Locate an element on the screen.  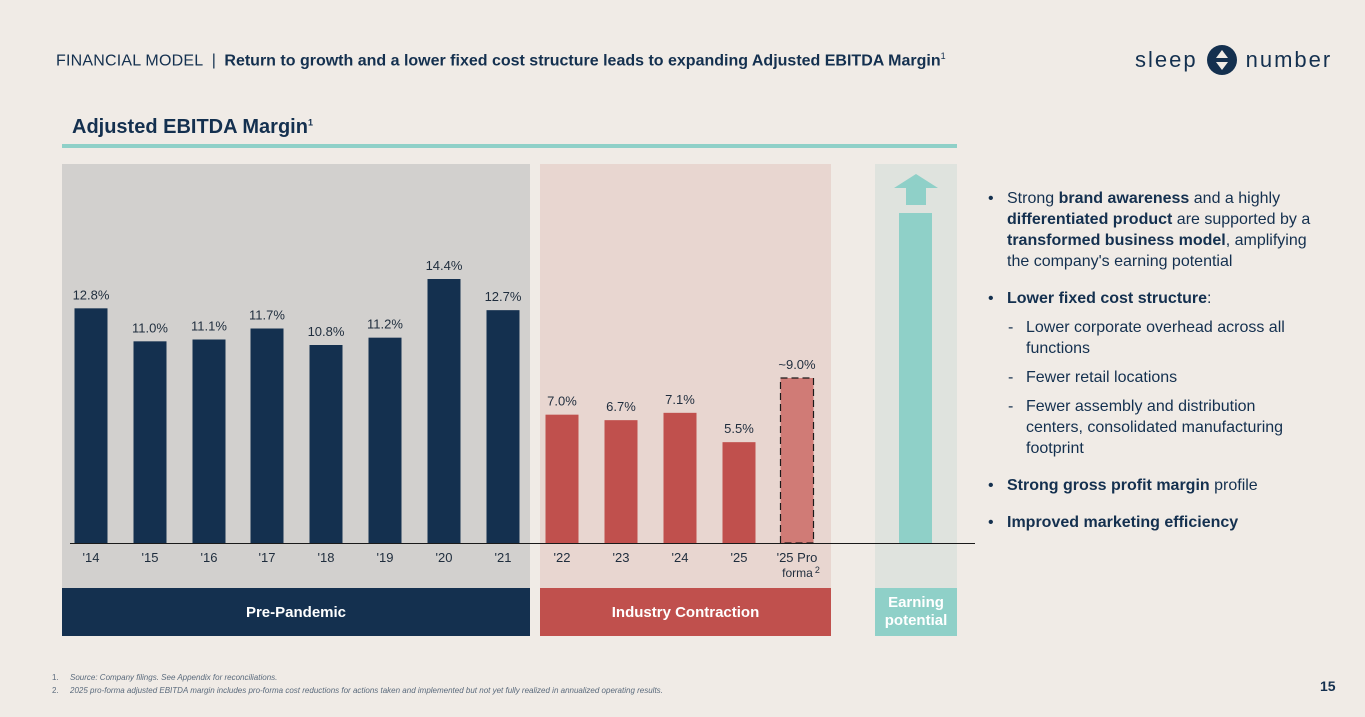
bullet-2-segment-1: profile is located at coordinates (1233, 485).